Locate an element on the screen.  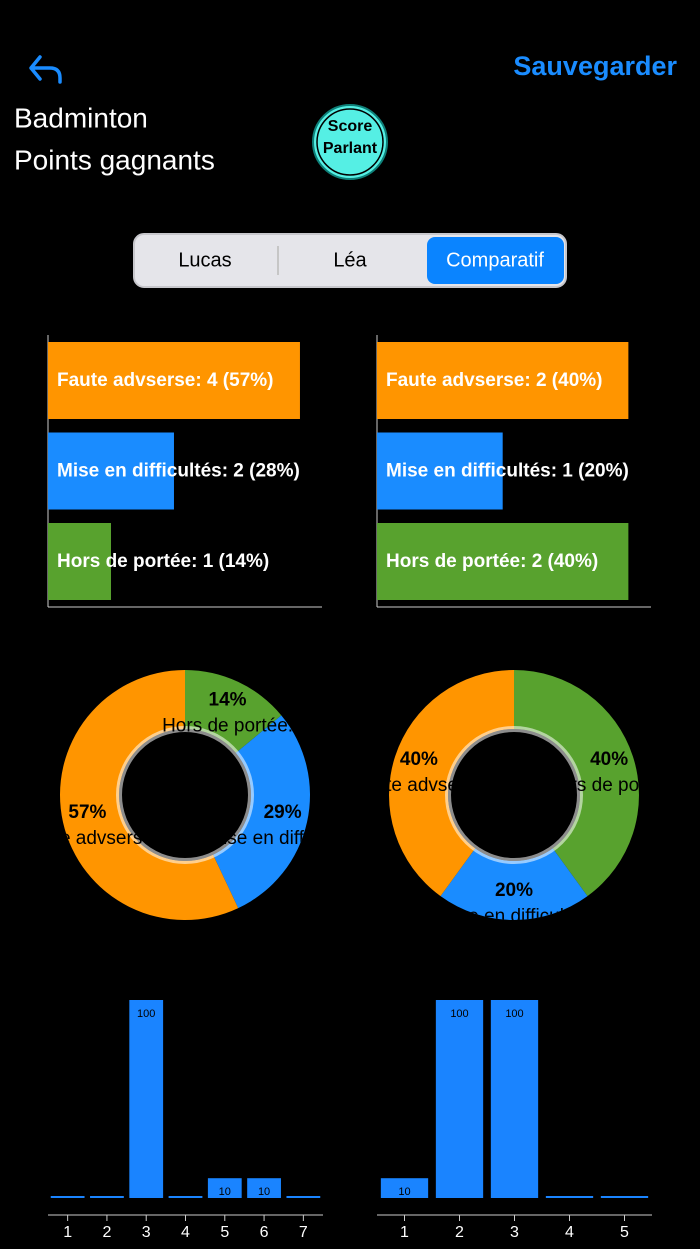
badge-text: Score is located at coordinates (350, 126).